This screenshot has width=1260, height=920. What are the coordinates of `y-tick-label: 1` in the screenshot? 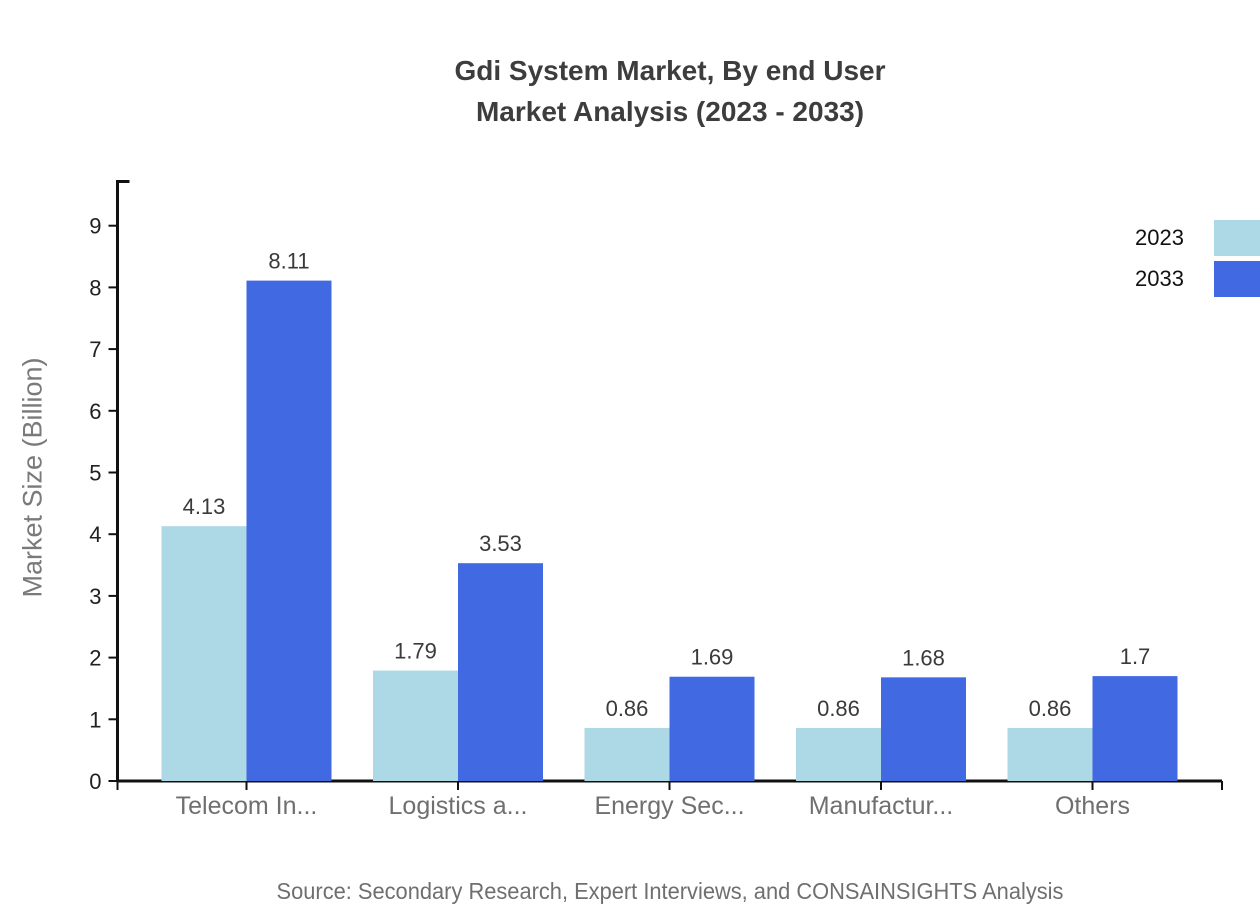 It's located at (95, 719).